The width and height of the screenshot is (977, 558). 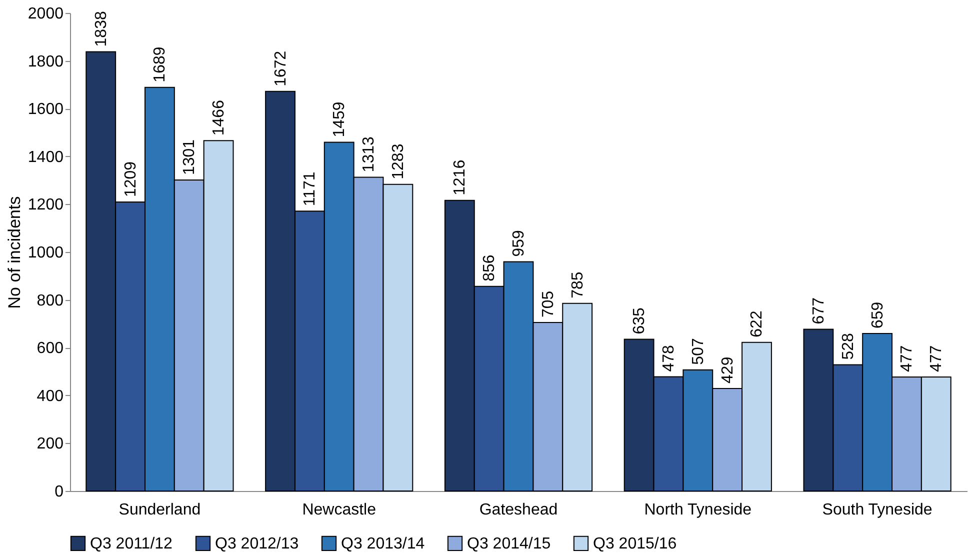 I want to click on y-tick-label: 1000, so click(x=46, y=253).